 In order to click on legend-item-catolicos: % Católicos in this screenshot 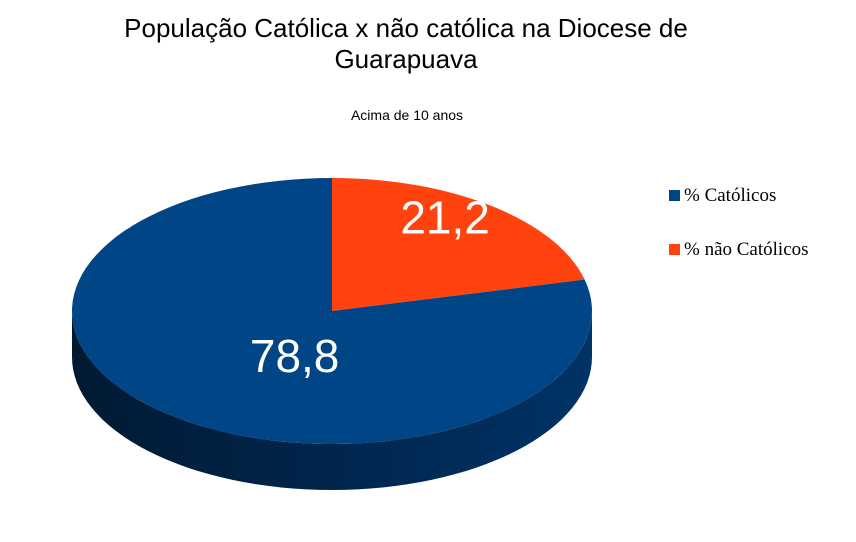, I will do `click(739, 195)`.